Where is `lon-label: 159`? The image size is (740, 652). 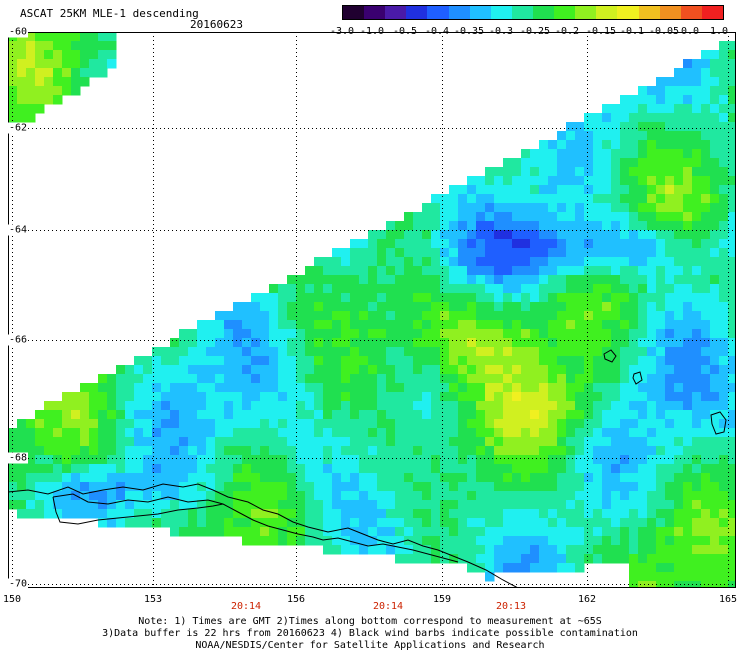
lon-label: 159 is located at coordinates (442, 599).